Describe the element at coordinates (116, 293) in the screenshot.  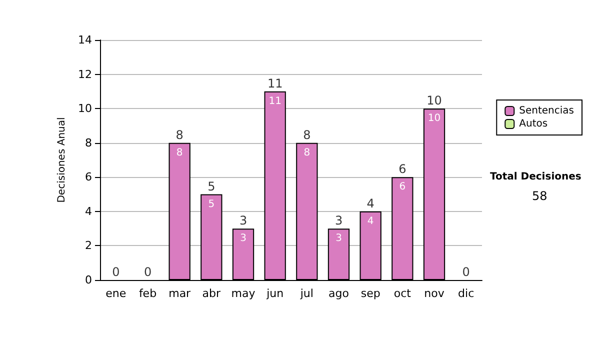
I see `x-tick-label: ene` at that location.